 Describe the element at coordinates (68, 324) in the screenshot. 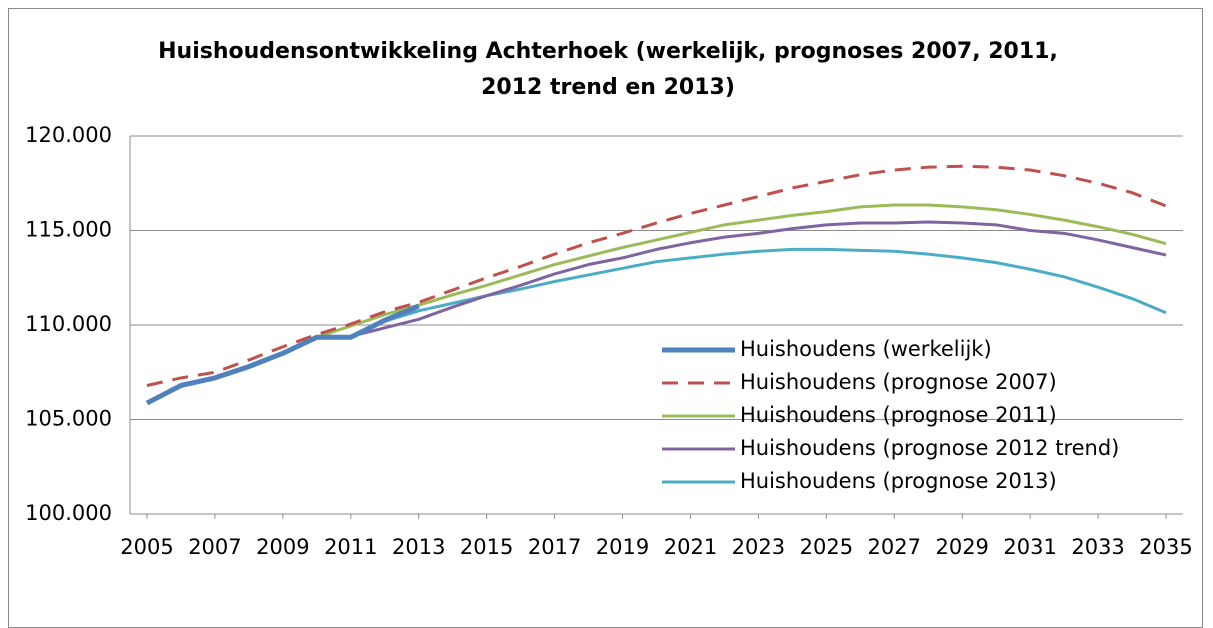

I see `y-tick-label: 110.000` at that location.